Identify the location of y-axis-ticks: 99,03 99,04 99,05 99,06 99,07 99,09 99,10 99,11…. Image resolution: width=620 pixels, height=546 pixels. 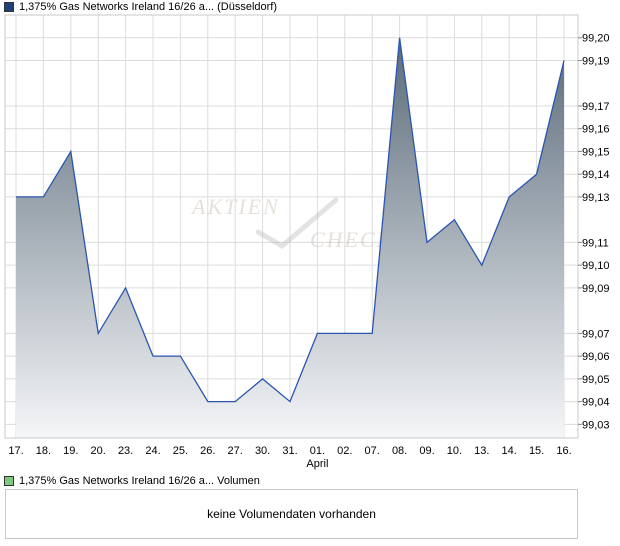
(594, 232).